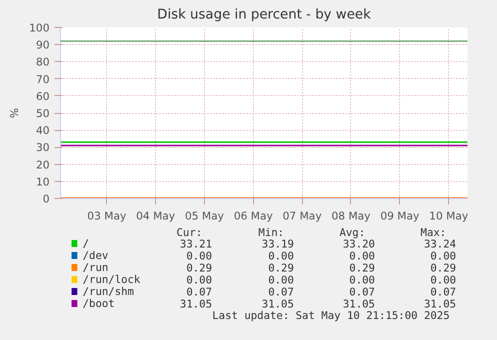 This screenshot has height=340, width=497. What do you see at coordinates (108, 291) in the screenshot?
I see `legend-label: /run/shm` at bounding box center [108, 291].